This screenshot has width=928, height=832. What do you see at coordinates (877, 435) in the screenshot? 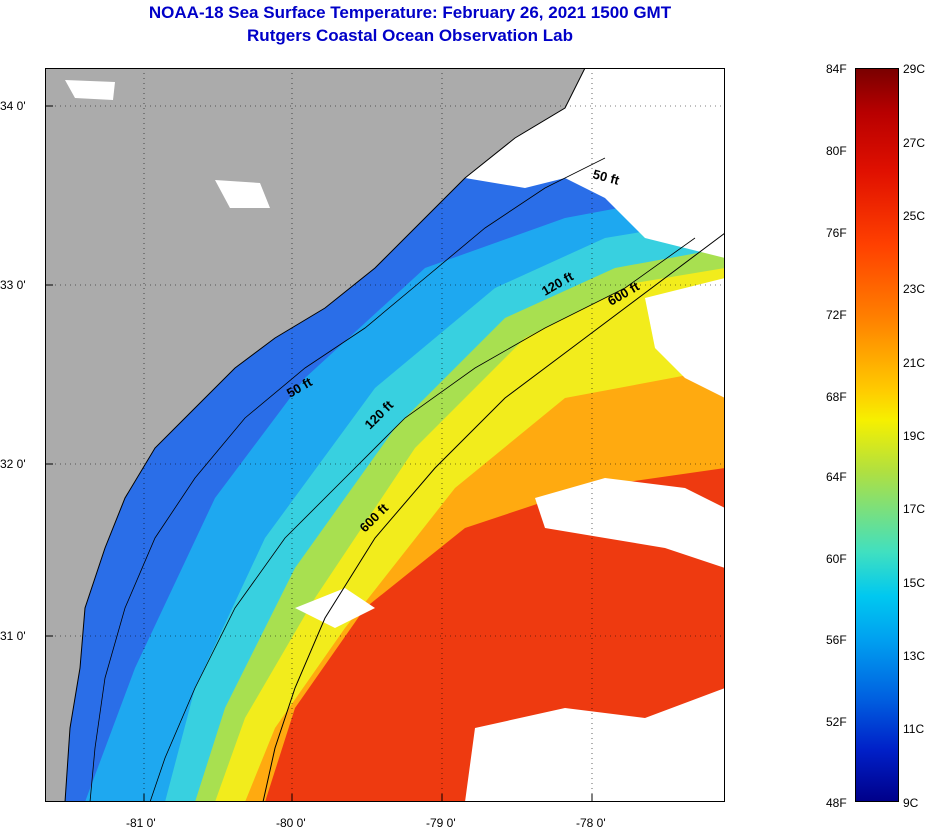
I see `color-bar` at bounding box center [877, 435].